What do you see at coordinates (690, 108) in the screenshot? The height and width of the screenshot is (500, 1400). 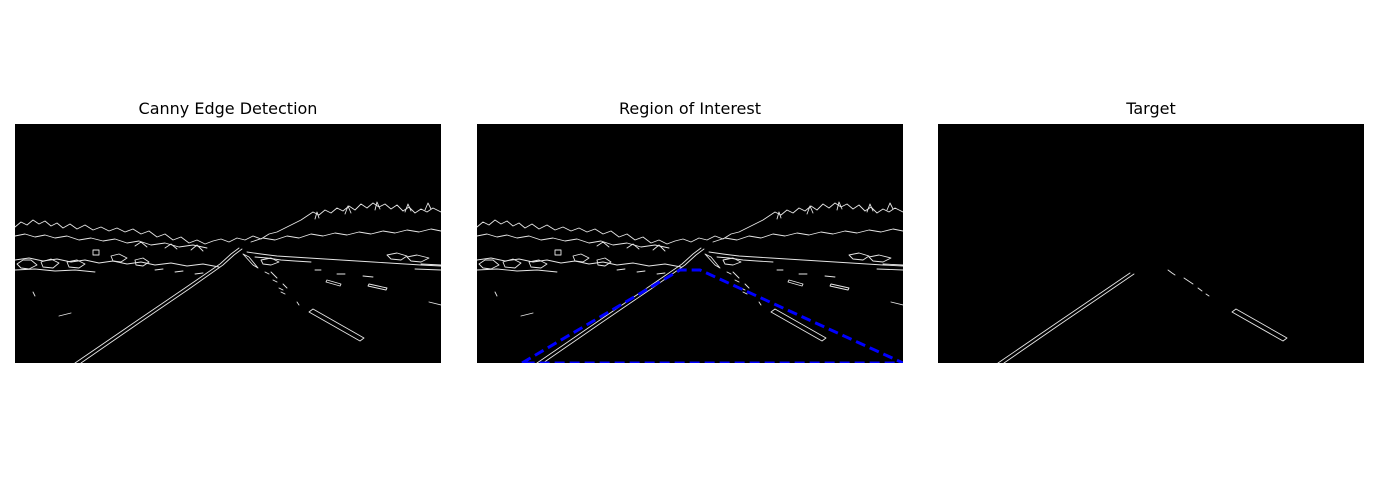 I see `panel-title-roi: Region of Interest` at bounding box center [690, 108].